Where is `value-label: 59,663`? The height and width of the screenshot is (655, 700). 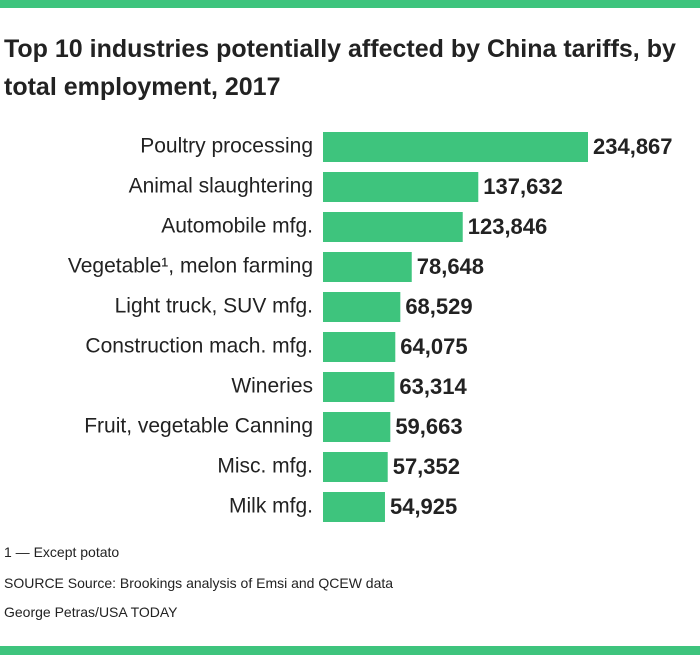 value-label: 59,663 is located at coordinates (428, 426).